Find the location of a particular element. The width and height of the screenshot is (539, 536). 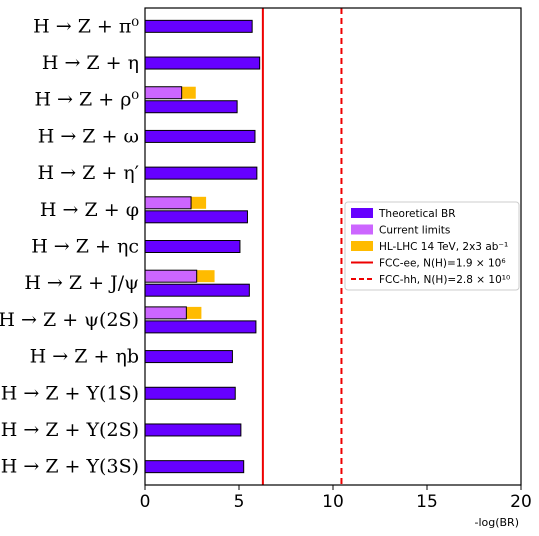

reference-lines-group is located at coordinates (302, 246).